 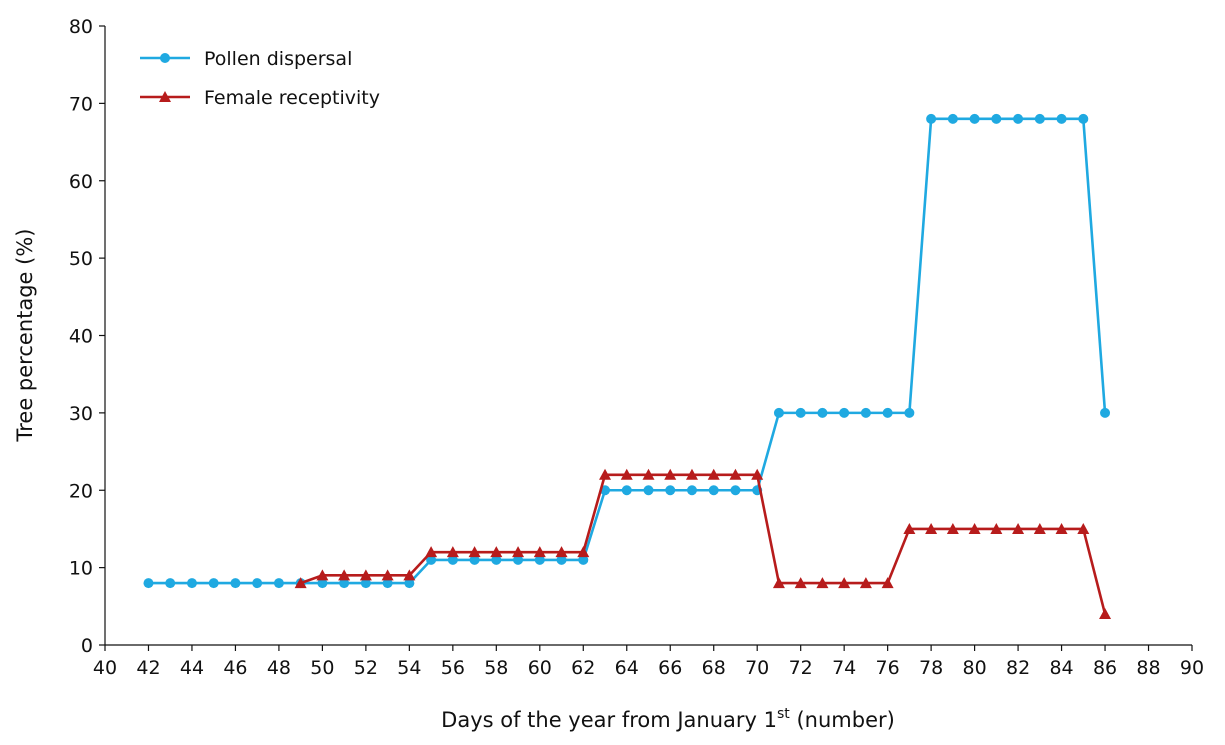 I want to click on y-tick-label: 0, so click(x=87, y=646).